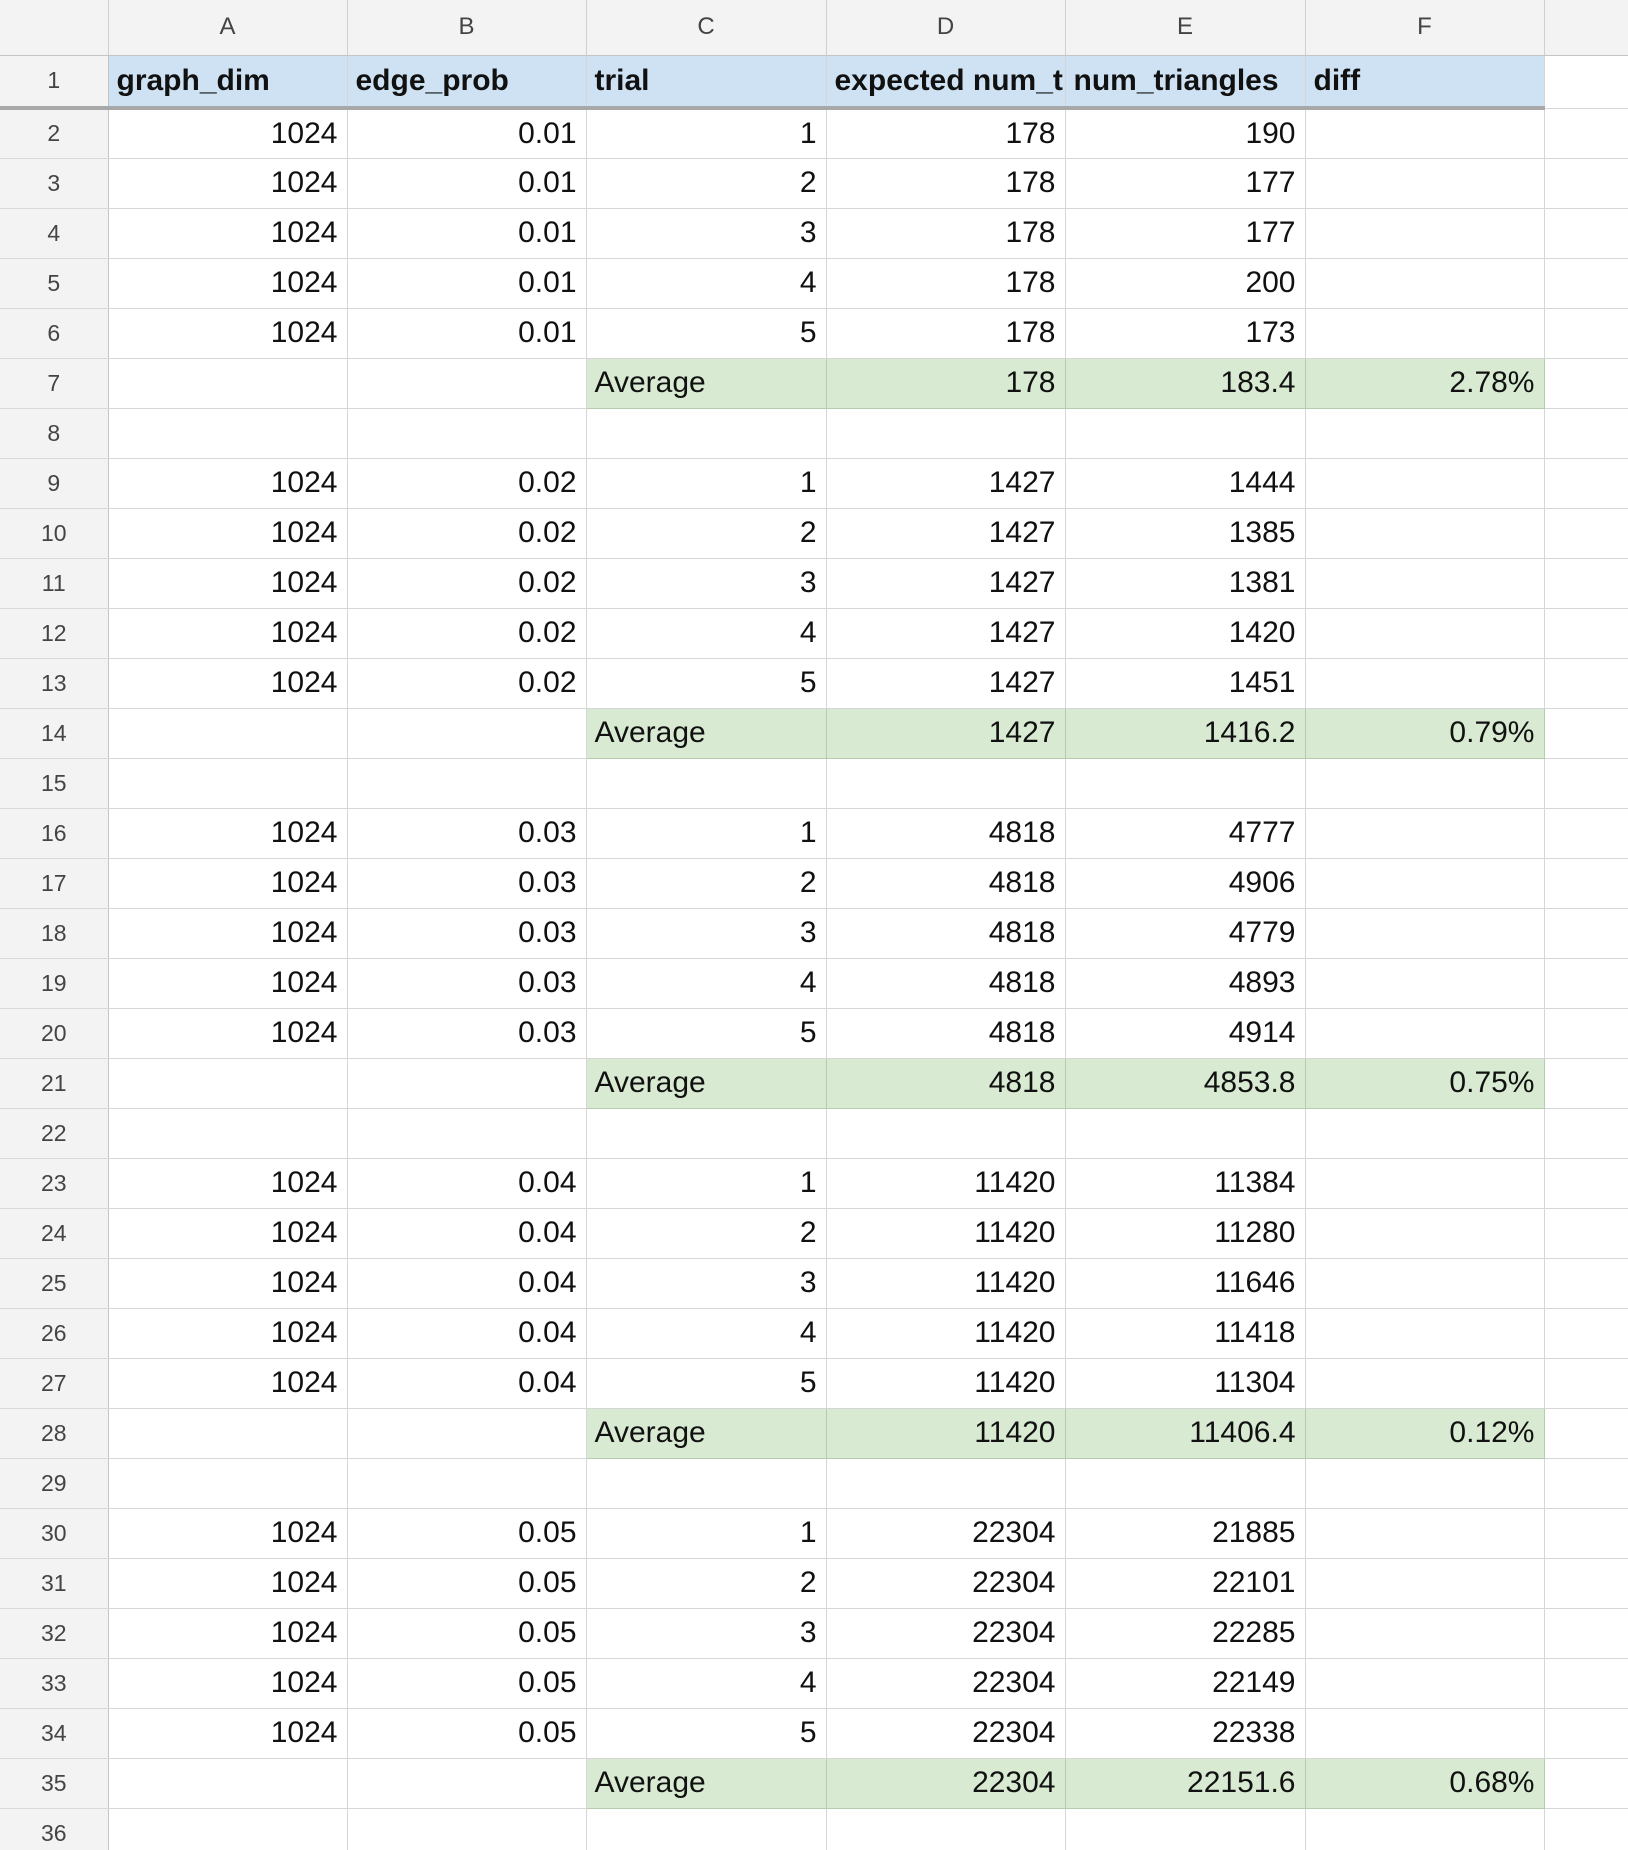 This screenshot has width=1628, height=1850. What do you see at coordinates (54, 1333) in the screenshot?
I see `row-header: 26` at bounding box center [54, 1333].